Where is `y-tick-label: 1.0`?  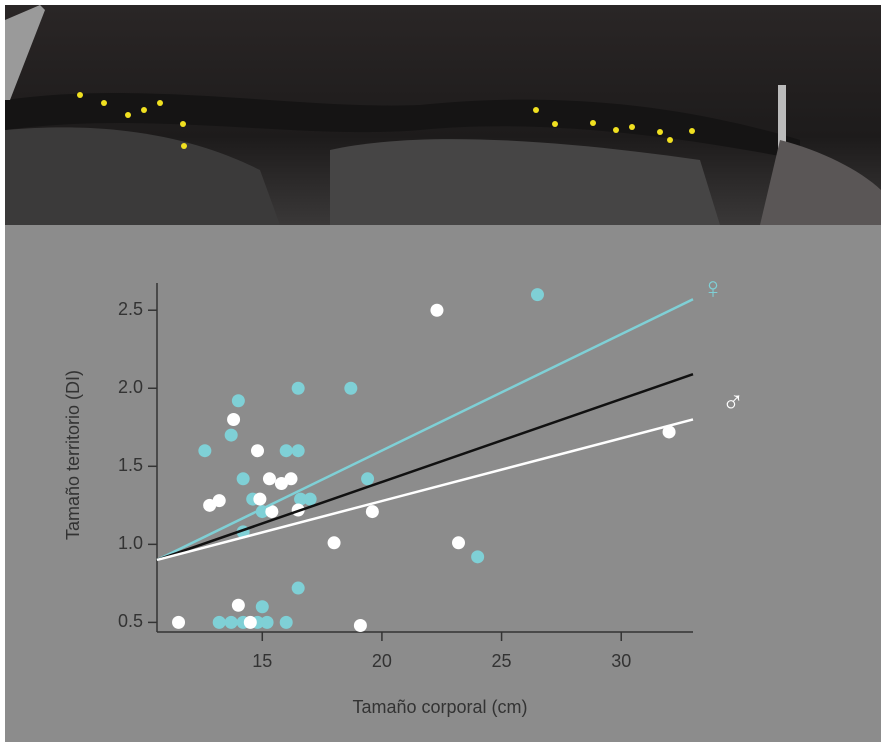 y-tick-label: 1.0 is located at coordinates (130, 543).